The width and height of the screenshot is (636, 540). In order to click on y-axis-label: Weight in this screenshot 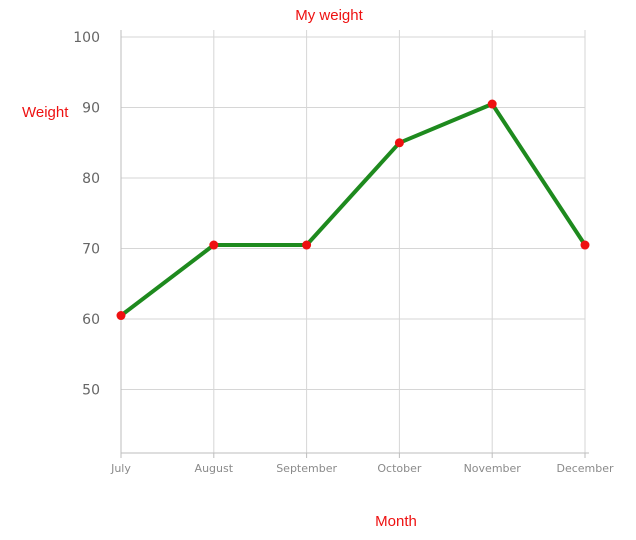, I will do `click(45, 112)`.